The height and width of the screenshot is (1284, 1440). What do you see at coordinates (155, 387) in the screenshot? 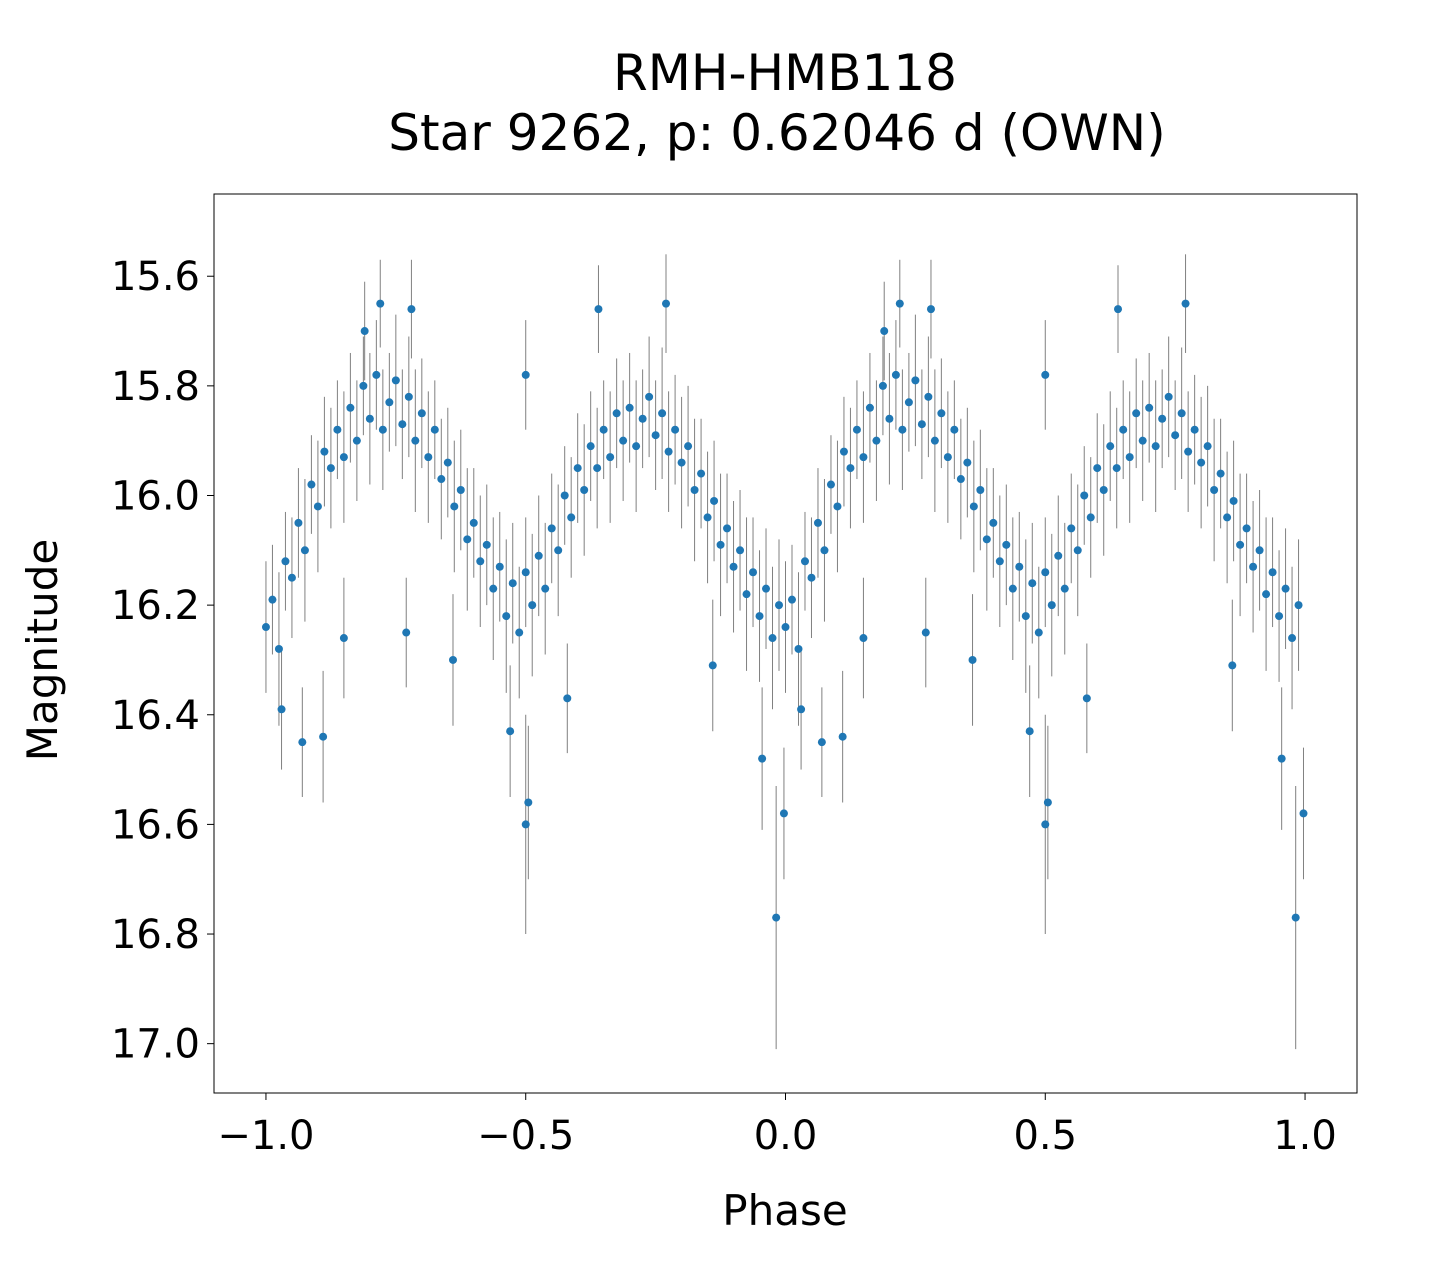
I see `y-tick-label: 15.8` at bounding box center [155, 387].